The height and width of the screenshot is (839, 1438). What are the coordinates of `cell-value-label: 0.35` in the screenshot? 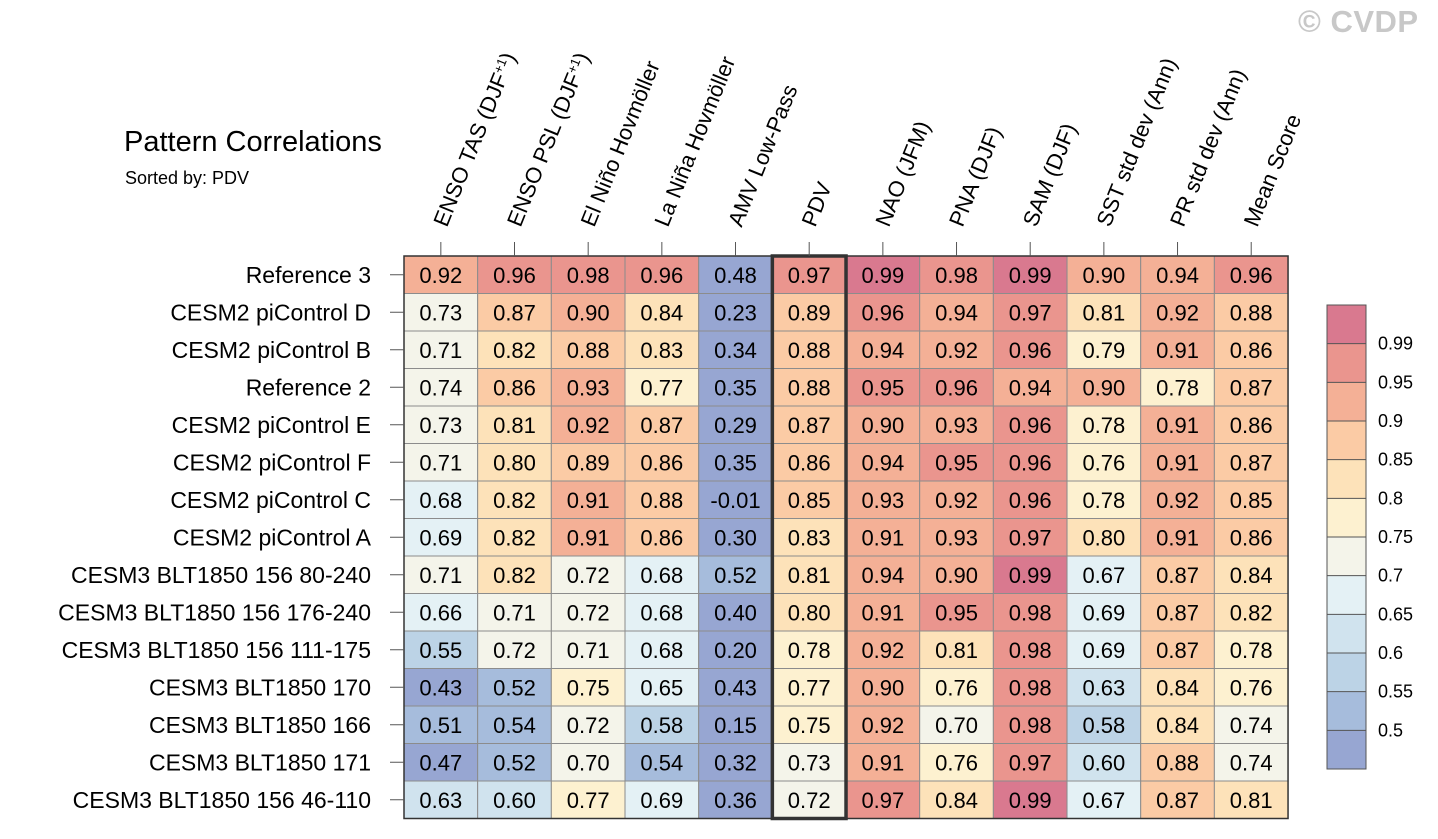 It's located at (735, 387).